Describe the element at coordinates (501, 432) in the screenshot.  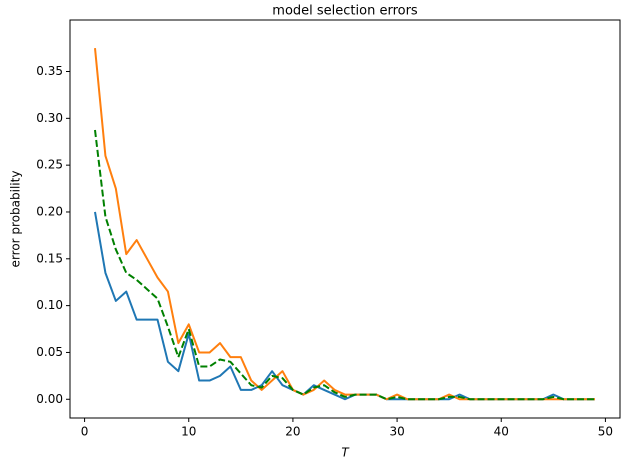
I see `x-tick-label: 40` at that location.